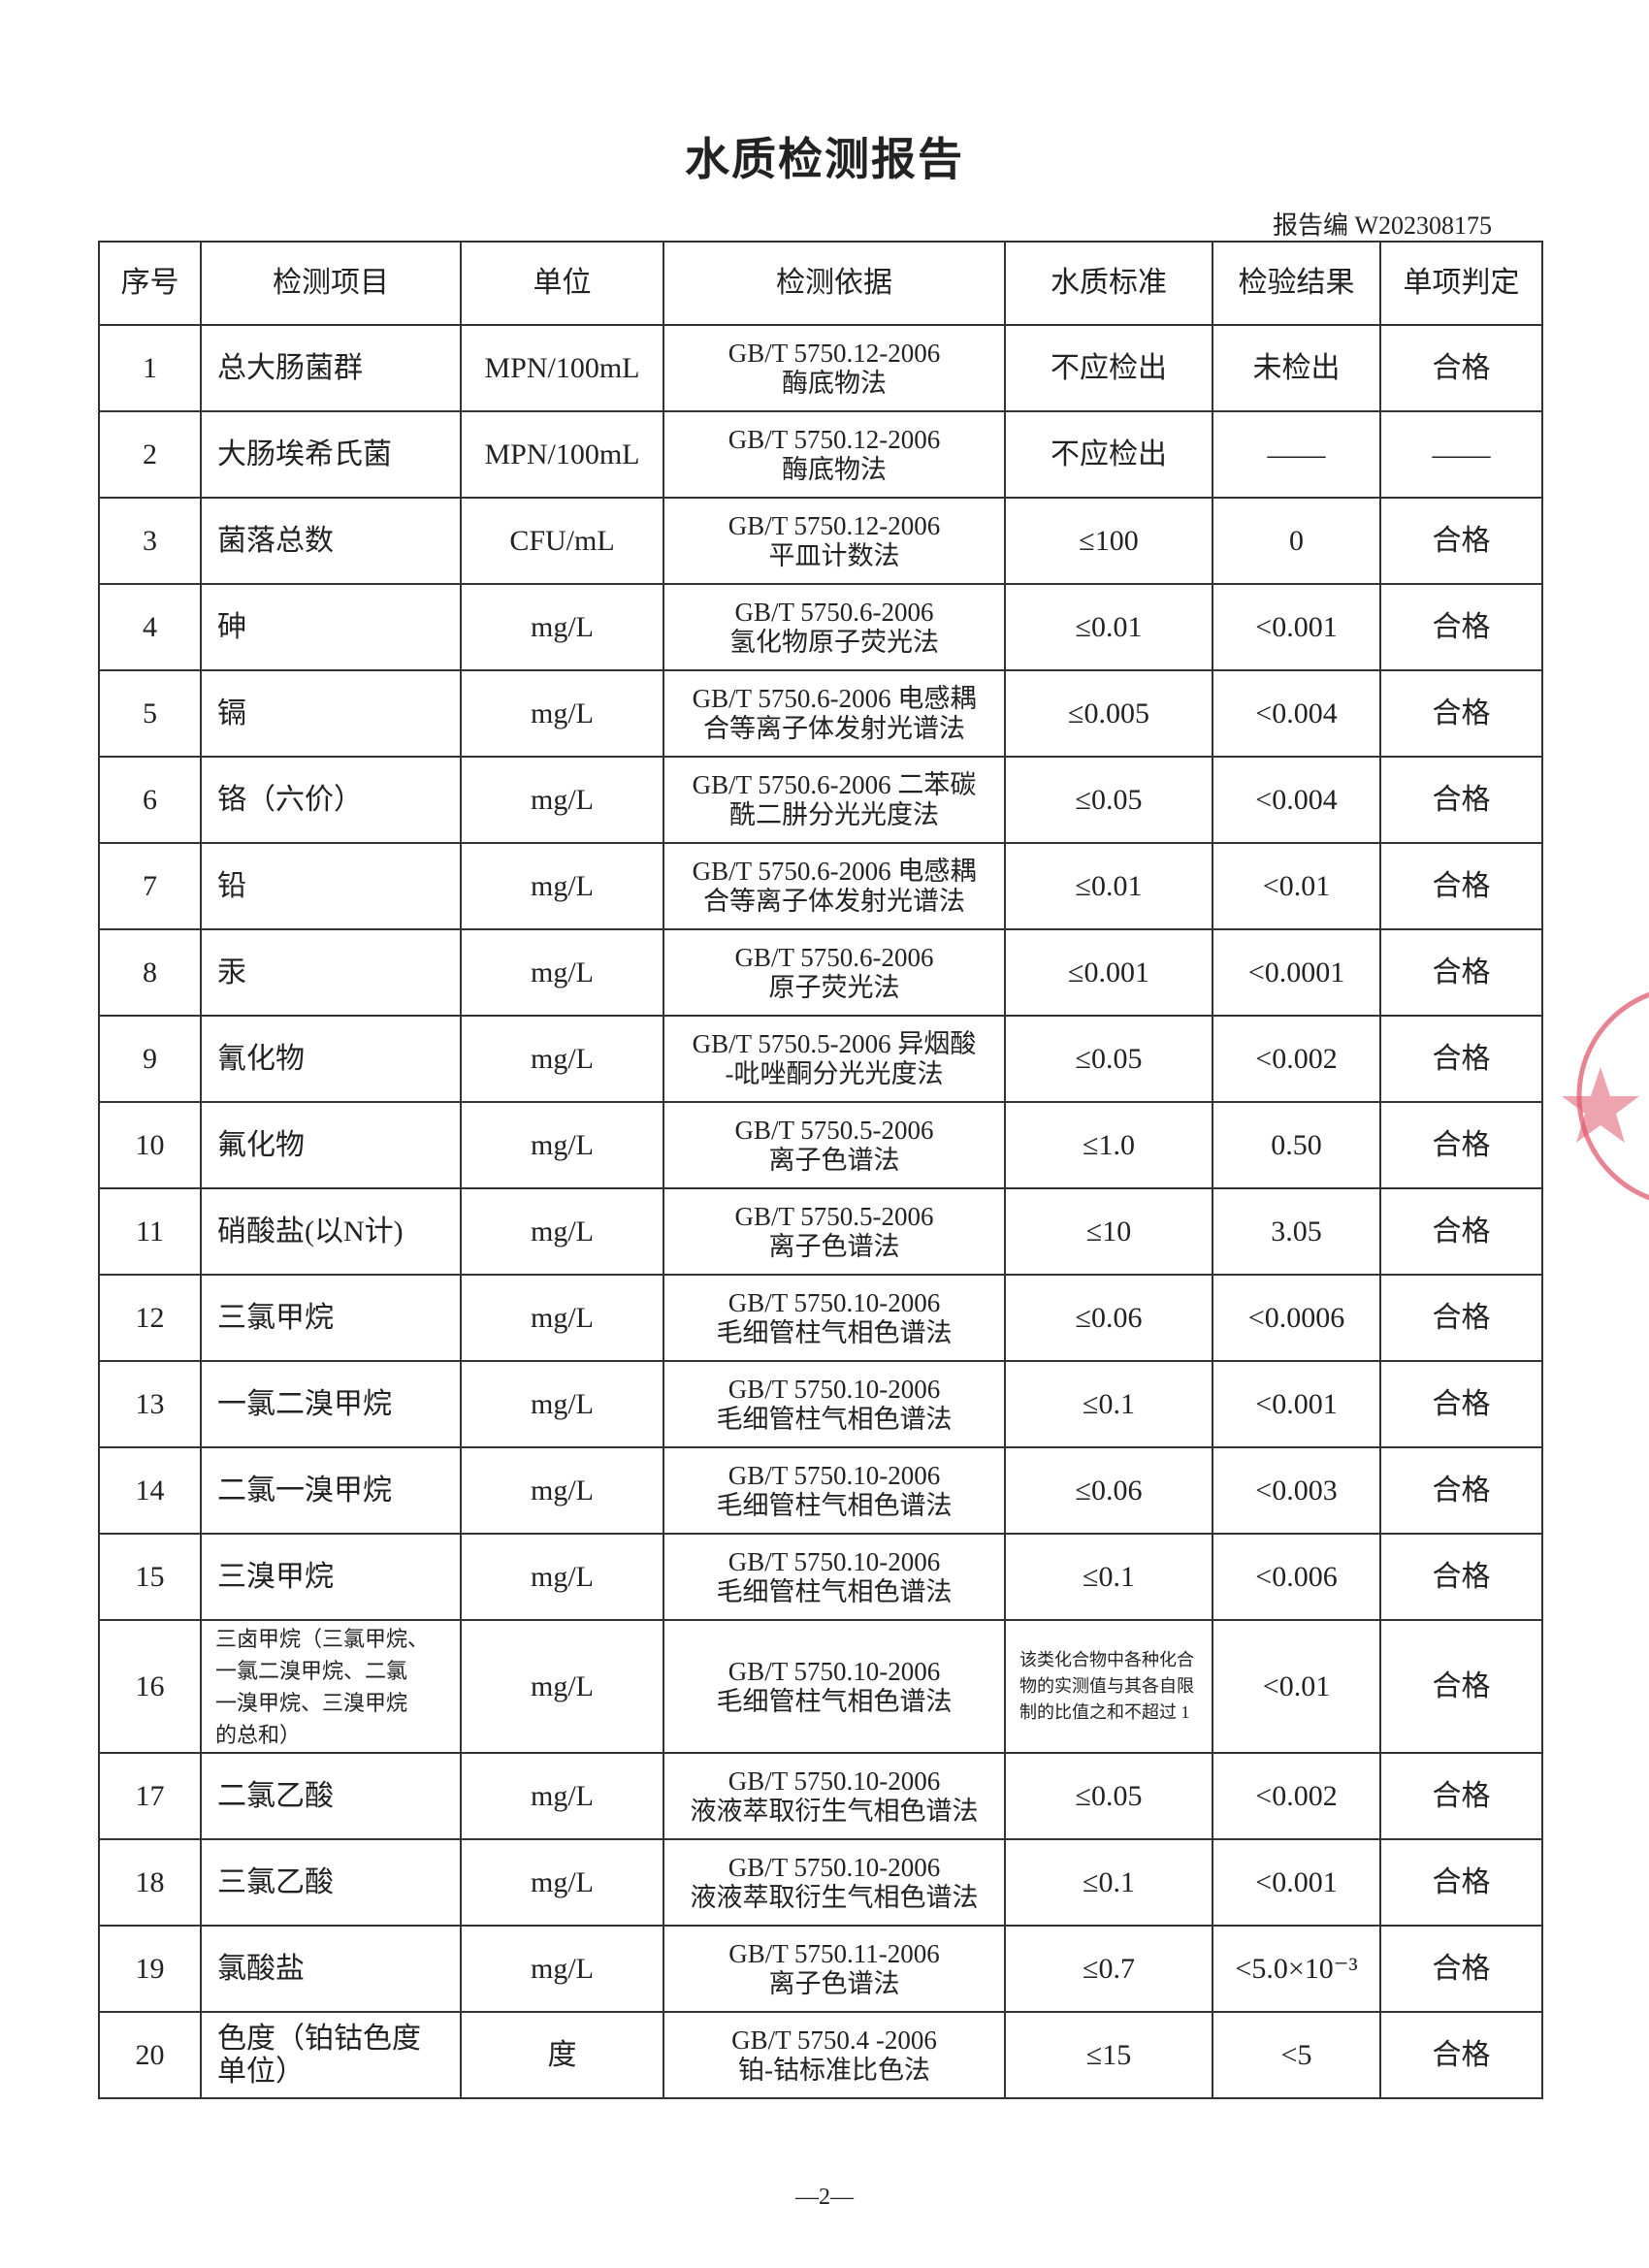 Image resolution: width=1649 pixels, height=2268 pixels. I want to click on test-method: GB/T 5750.10-2006 液液萃取衍生气相色谱法, so click(834, 1882).